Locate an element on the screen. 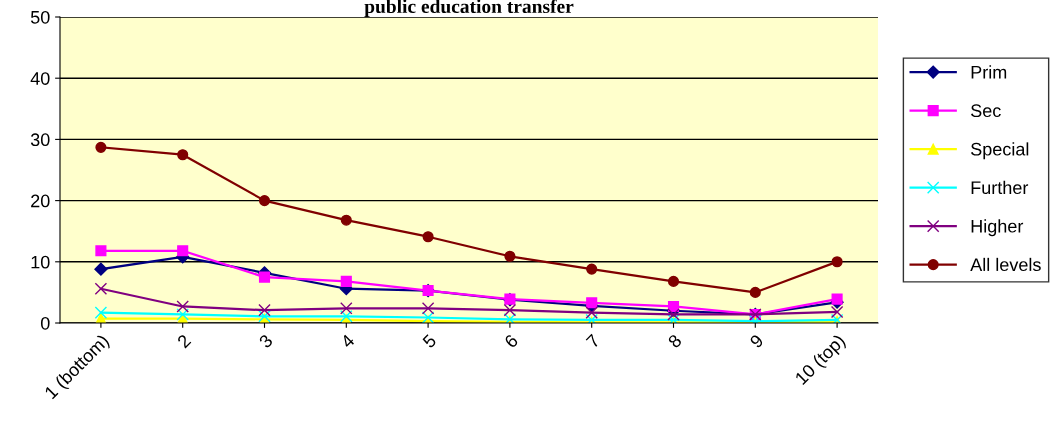  x-tick-label: 3 is located at coordinates (266, 341).